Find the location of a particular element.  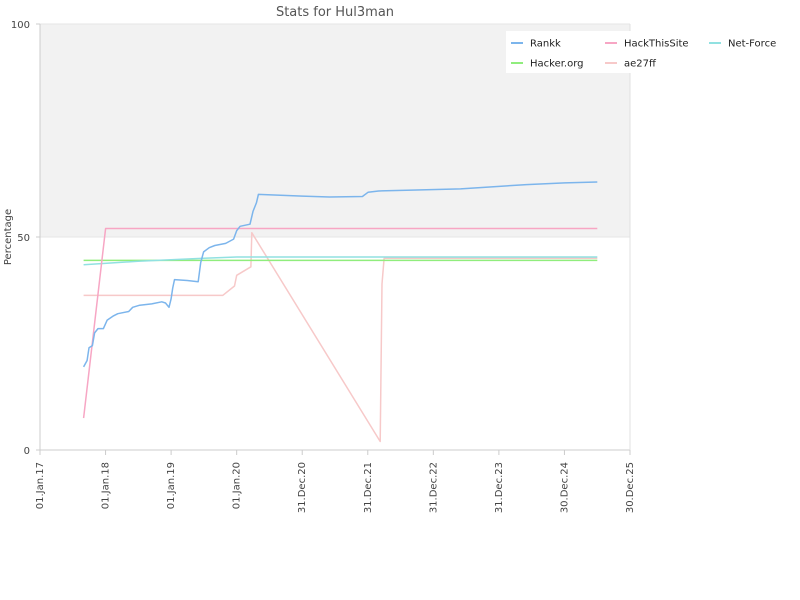

legend-box is located at coordinates (643, 52).